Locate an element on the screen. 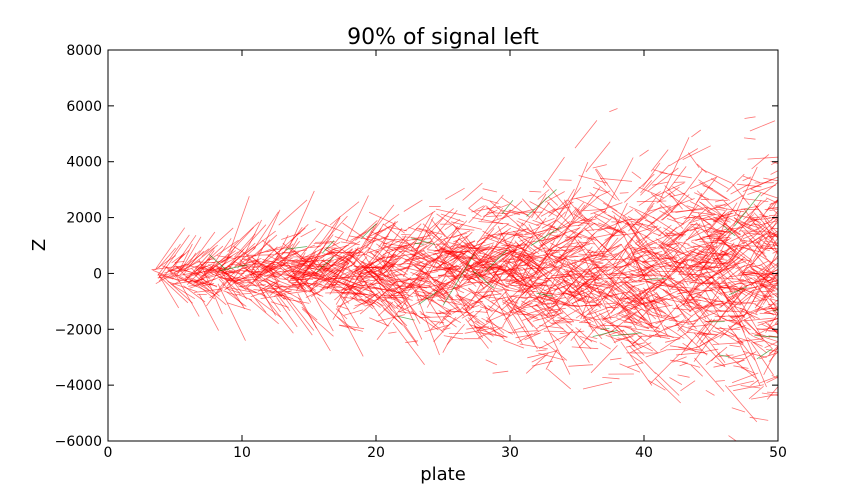 The height and width of the screenshot is (504, 864). y-tick-label: 8000 is located at coordinates (84, 51).